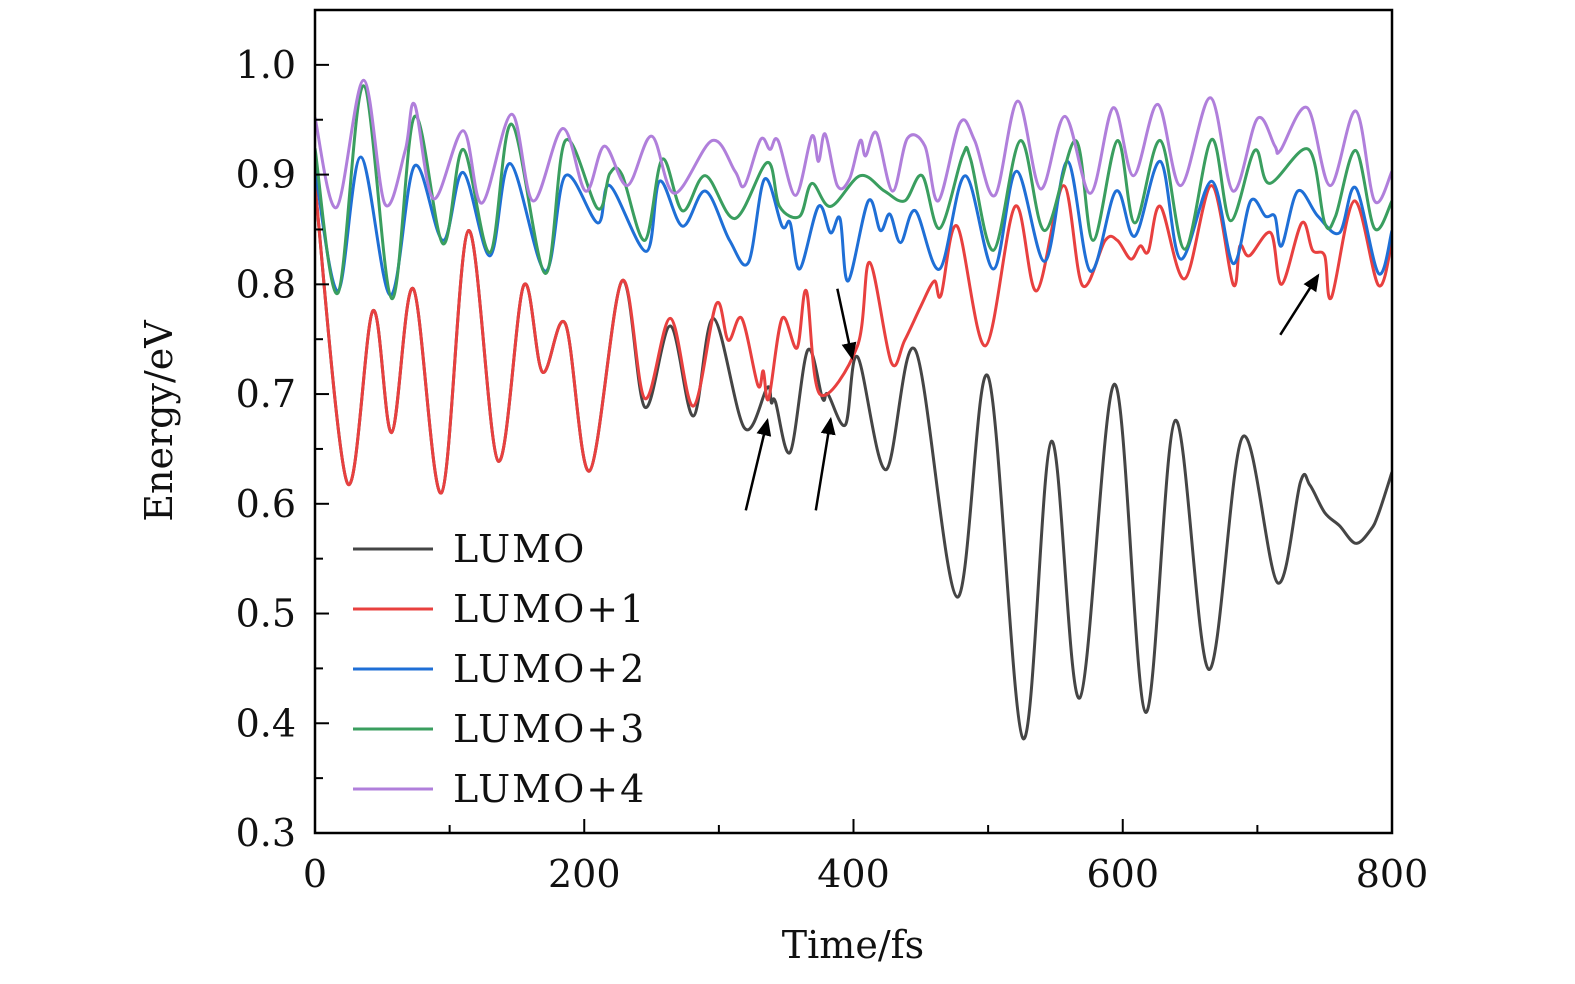 The image size is (1575, 984). What do you see at coordinates (266, 175) in the screenshot?
I see `y-tick-label: 0.9` at bounding box center [266, 175].